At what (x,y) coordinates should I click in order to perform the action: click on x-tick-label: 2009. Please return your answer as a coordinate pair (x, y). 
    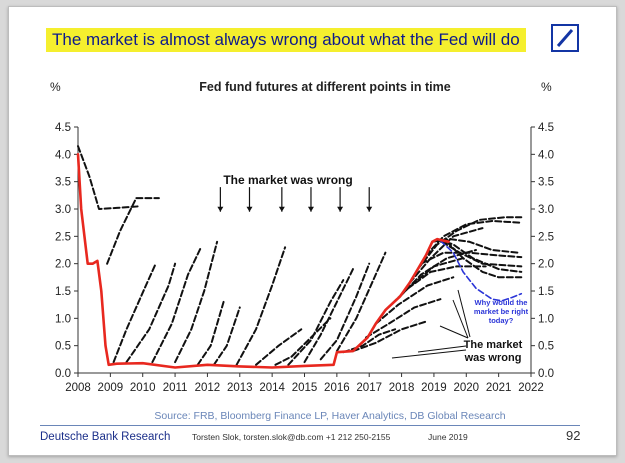
    Looking at the image, I should click on (111, 388).